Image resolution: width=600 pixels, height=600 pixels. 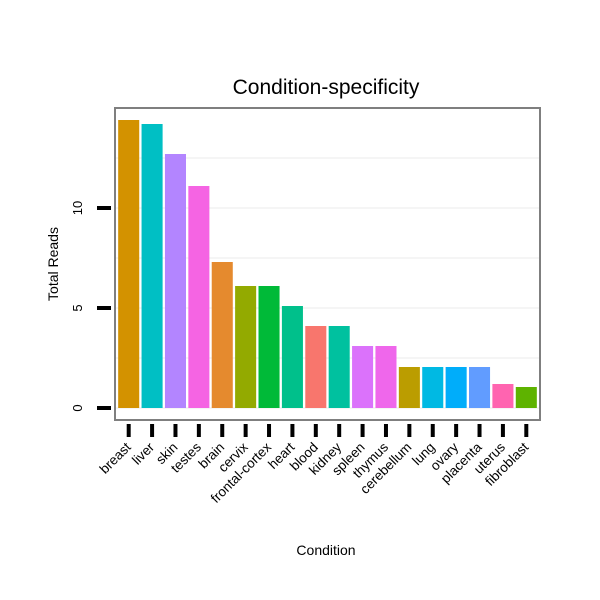 I want to click on bar-spleen, so click(x=363, y=377).